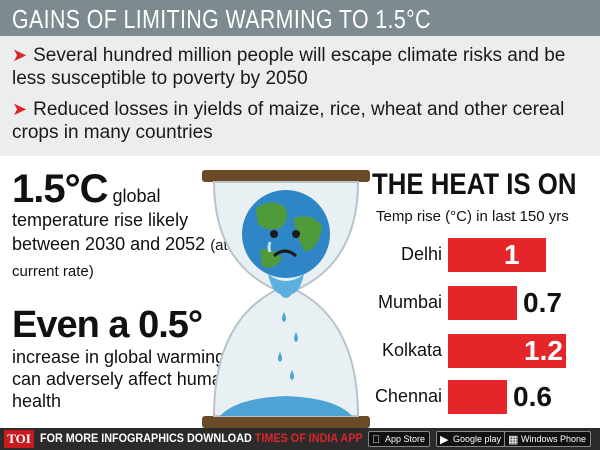  What do you see at coordinates (286, 406) in the screenshot?
I see `water-pool` at bounding box center [286, 406].